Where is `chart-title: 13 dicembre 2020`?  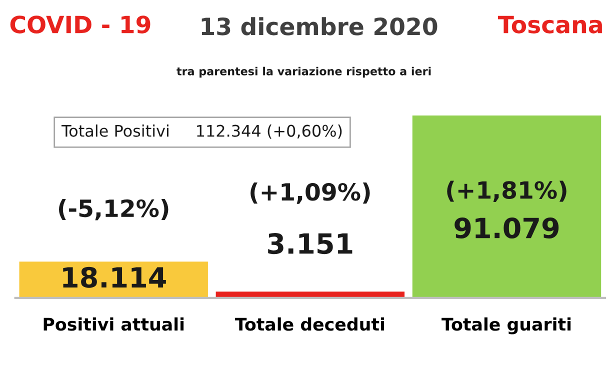 chart-title: 13 dicembre 2020 is located at coordinates (320, 26).